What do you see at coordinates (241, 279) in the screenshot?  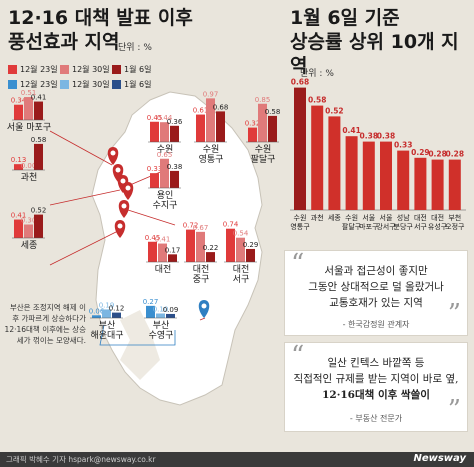 I see `region-label-line2: 서구` at bounding box center [241, 279].